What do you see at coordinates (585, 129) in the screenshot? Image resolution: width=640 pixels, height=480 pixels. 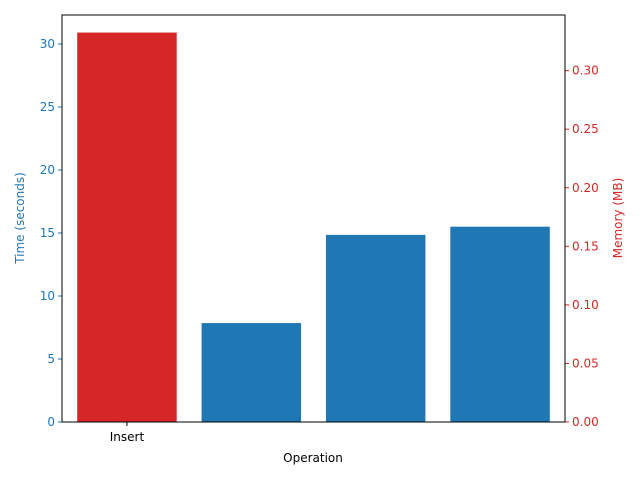 I see `right-tick-label: 0.25` at bounding box center [585, 129].